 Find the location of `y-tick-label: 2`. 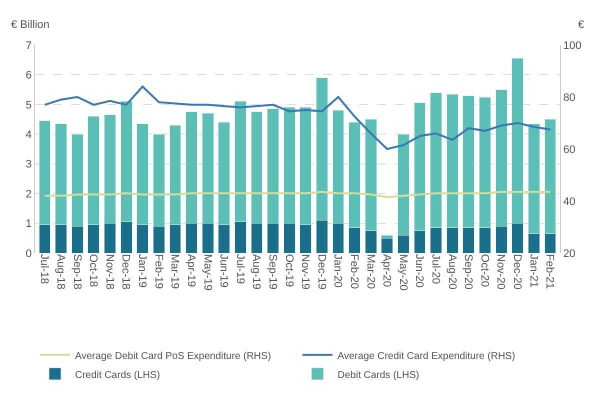

y-tick-label: 2 is located at coordinates (29, 194).